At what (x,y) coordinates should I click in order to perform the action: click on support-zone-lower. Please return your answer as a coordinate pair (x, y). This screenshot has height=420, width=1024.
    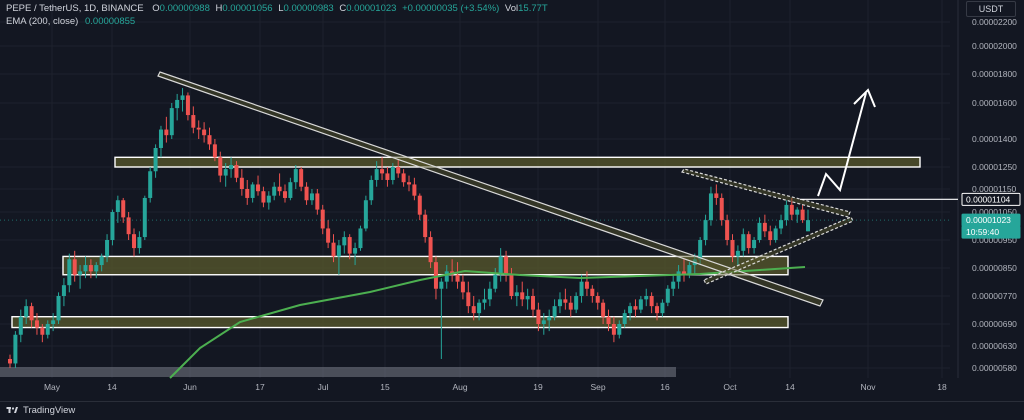
    Looking at the image, I should click on (400, 322).